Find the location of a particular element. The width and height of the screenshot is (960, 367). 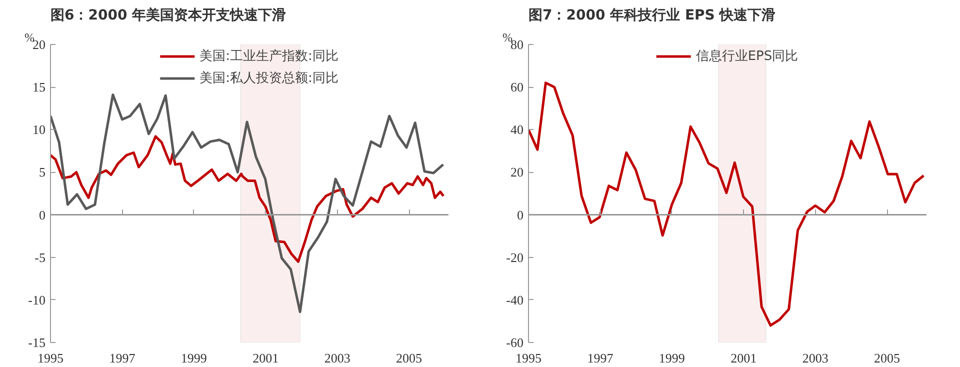

y-tick-label: -5 is located at coordinates (40, 257).